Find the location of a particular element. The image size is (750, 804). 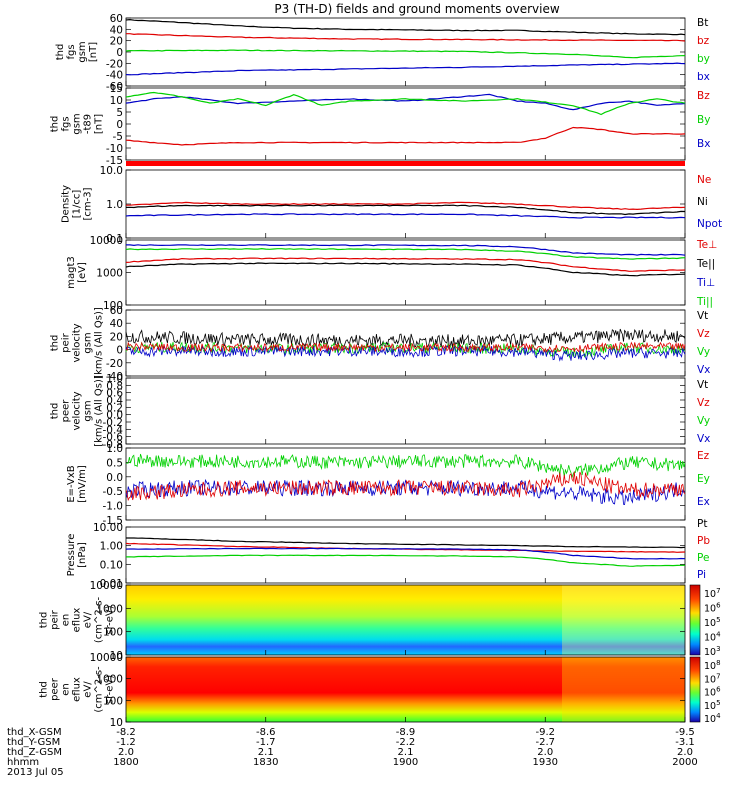

x-row-value: -8.6 is located at coordinates (266, 732).